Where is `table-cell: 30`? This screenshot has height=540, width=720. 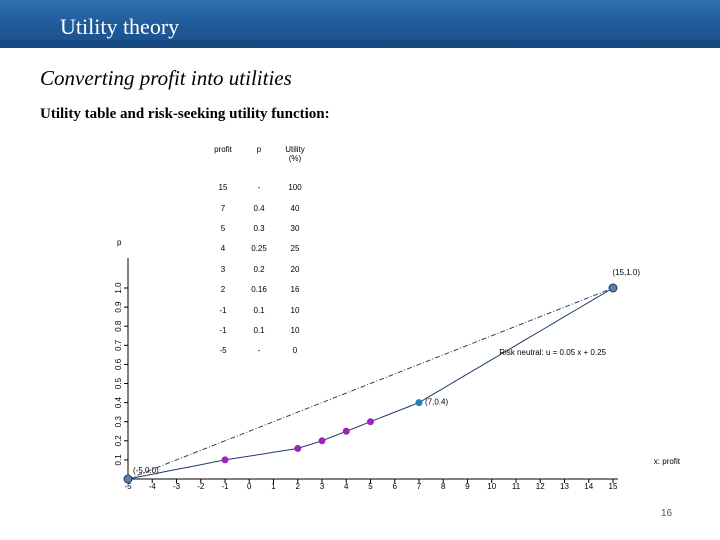 table-cell: 30 is located at coordinates (295, 229).